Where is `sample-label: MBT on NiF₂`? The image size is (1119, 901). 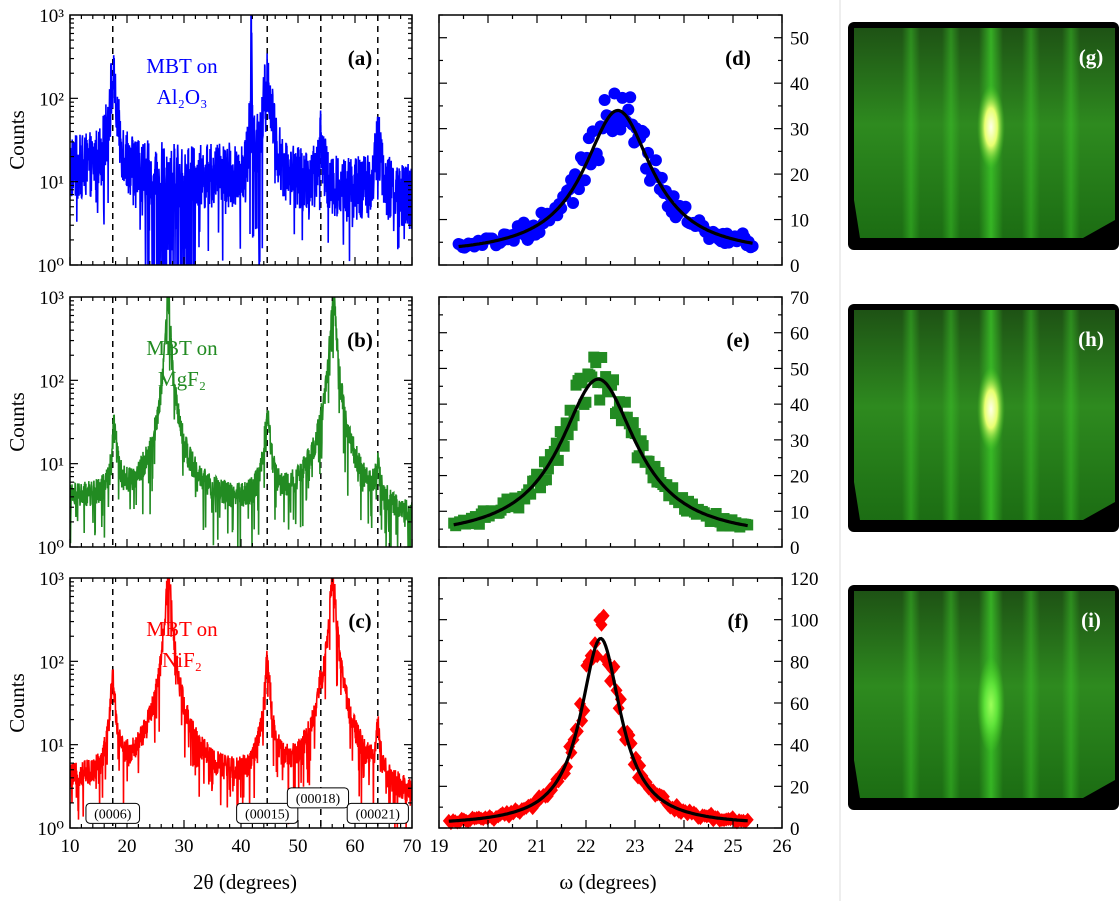 sample-label: MBT on NiF₂ is located at coordinates (182, 644).